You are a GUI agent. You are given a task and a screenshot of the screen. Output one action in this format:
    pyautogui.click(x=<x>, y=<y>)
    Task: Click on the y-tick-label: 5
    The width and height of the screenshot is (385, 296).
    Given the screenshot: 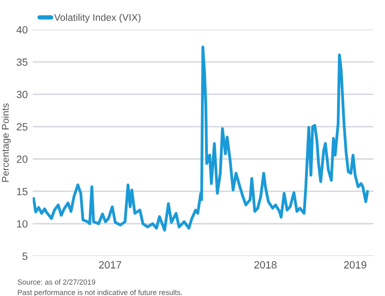 What is the action you would take?
    pyautogui.click(x=25, y=256)
    